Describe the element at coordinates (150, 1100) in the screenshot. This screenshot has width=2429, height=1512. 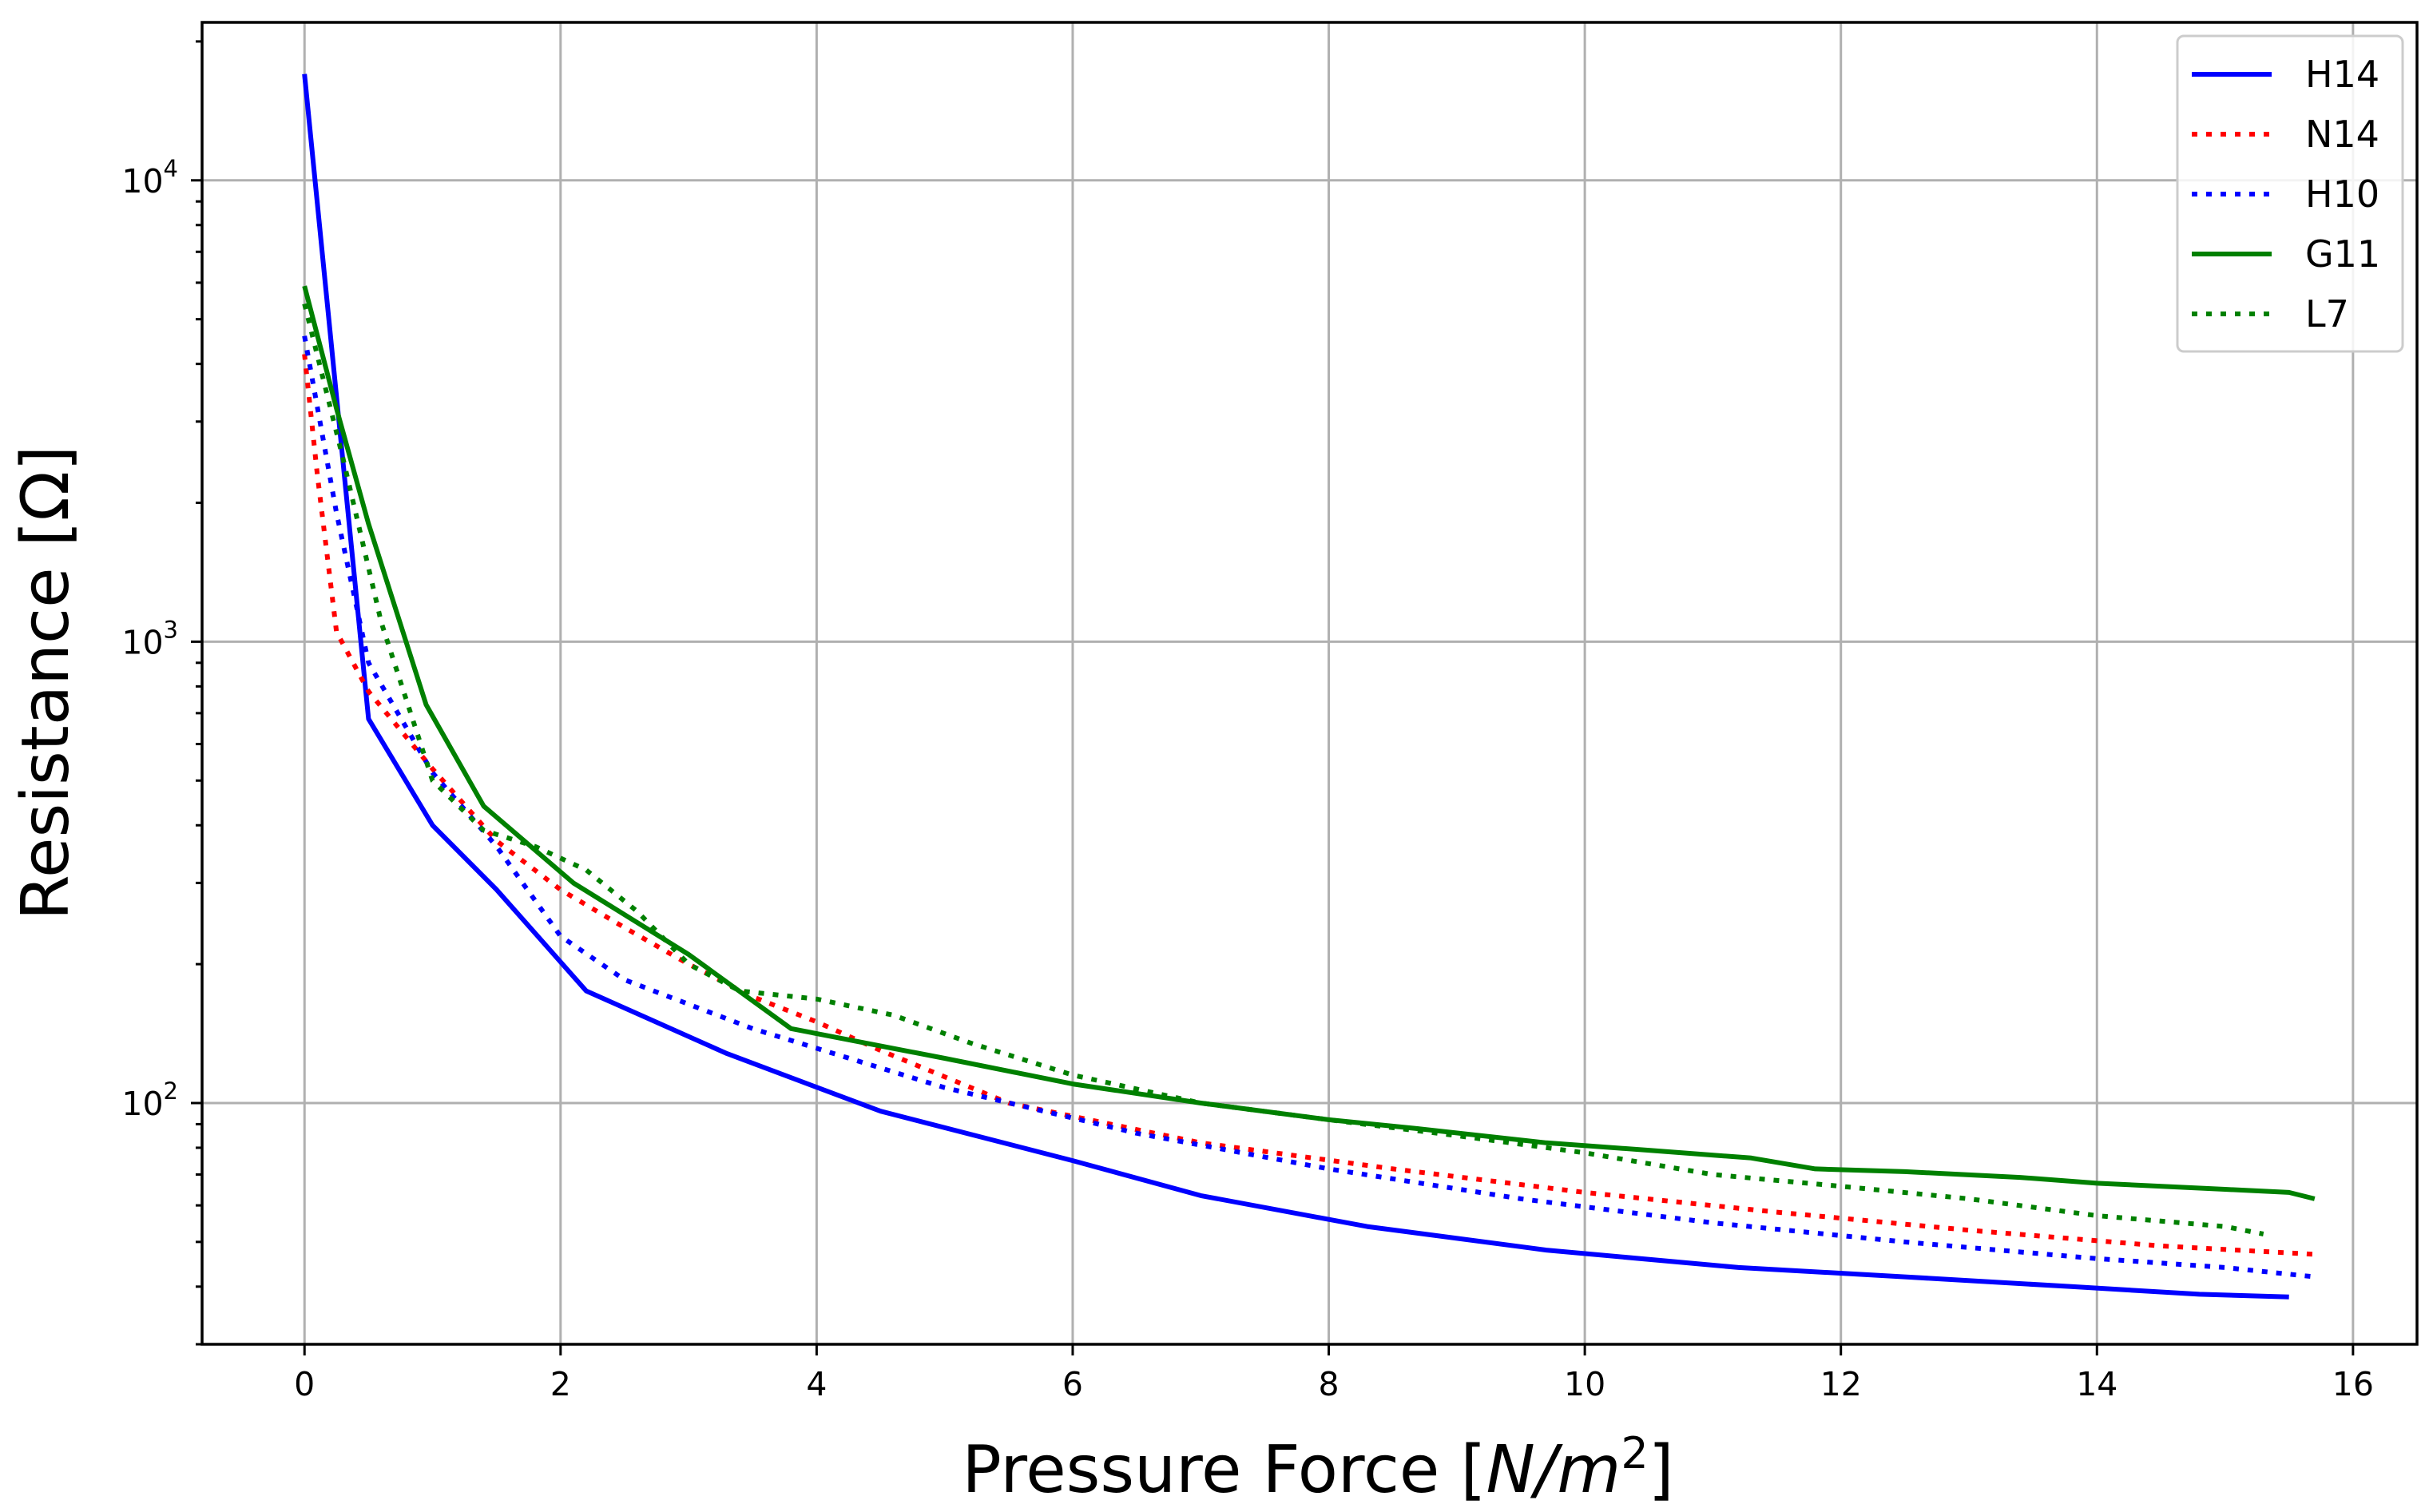
I see `y-tick-label: 10²` at that location.